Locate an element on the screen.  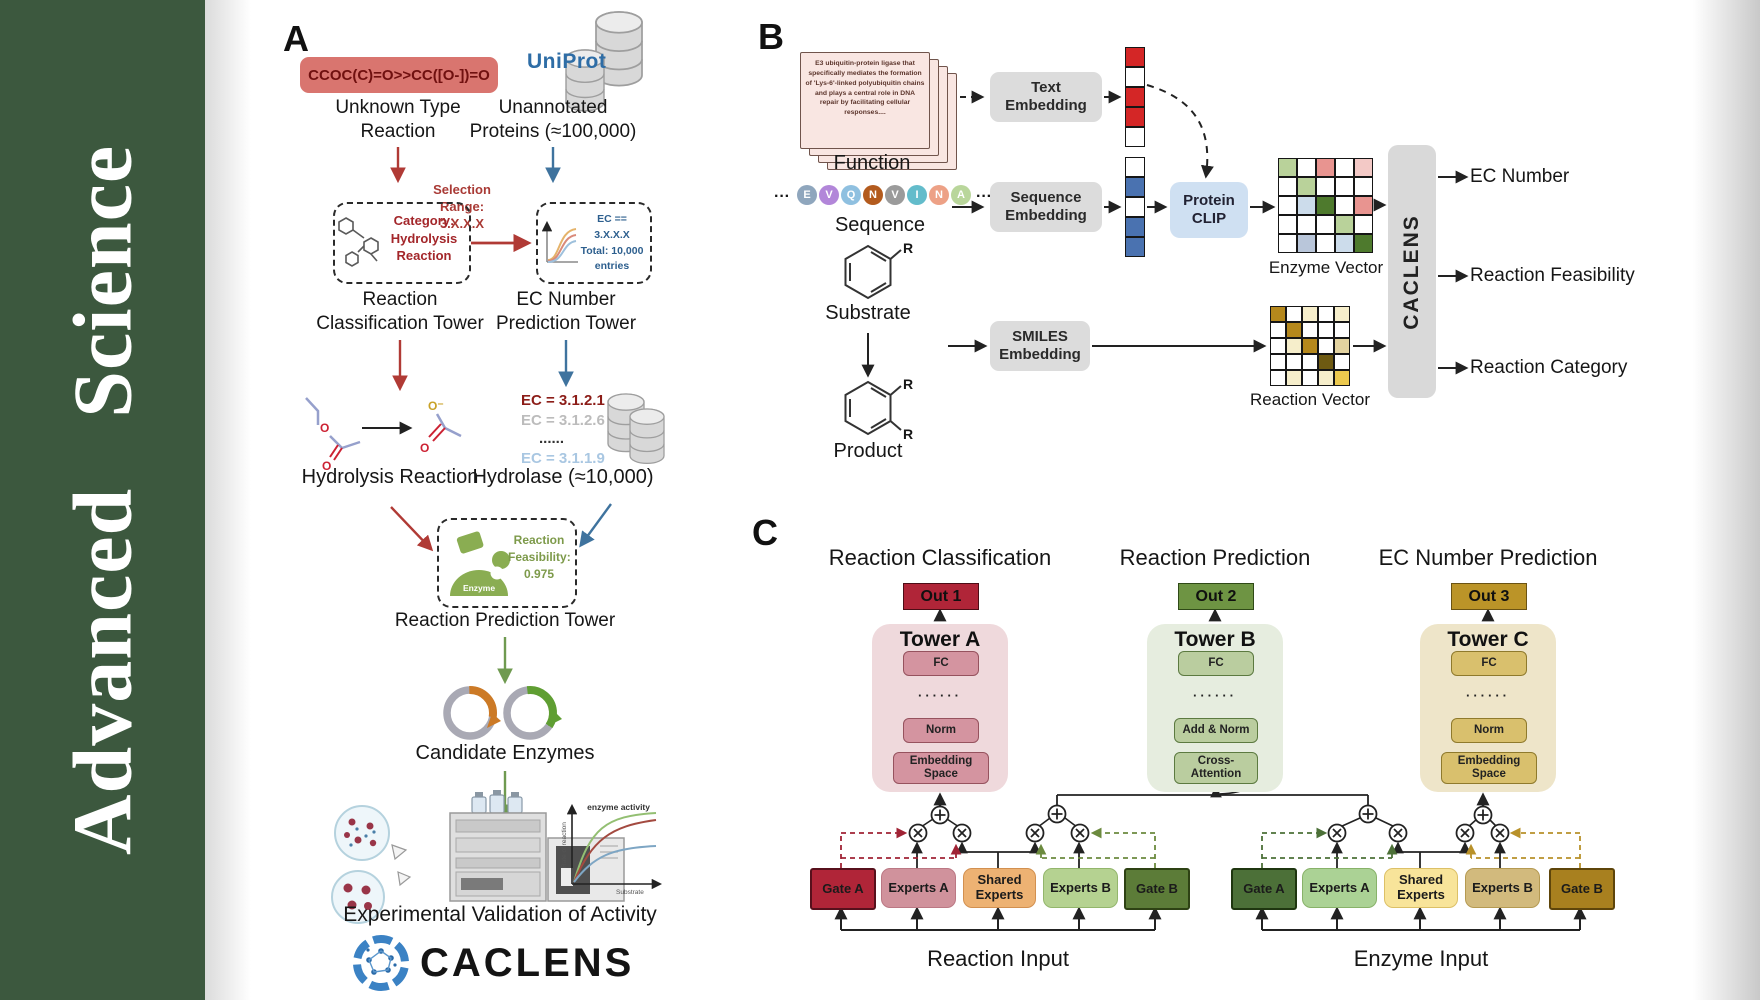
journal-sidebar: Advanced Science is located at coordinates (102, 500).